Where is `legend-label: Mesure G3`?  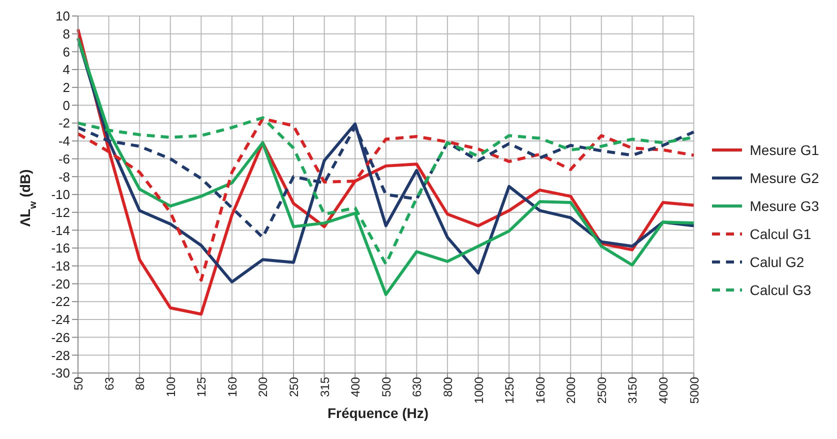
legend-label: Mesure G3 is located at coordinates (784, 206).